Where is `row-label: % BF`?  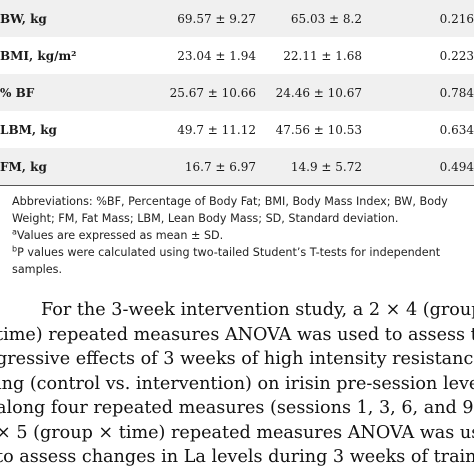 row-label: % BF is located at coordinates (65, 92).